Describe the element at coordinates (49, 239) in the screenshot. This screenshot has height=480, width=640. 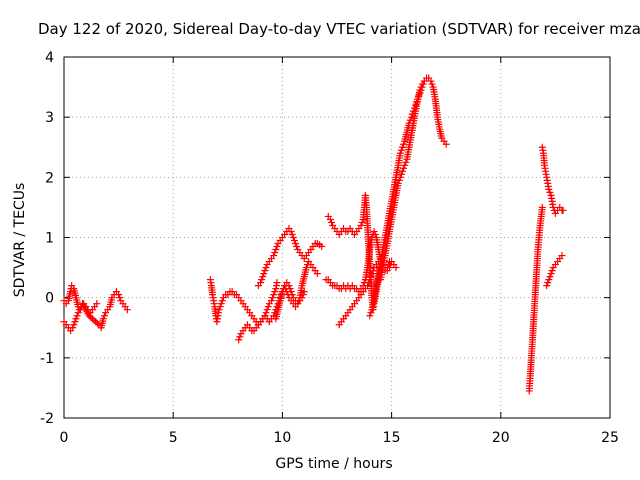
I see `y-tick-label: 1` at that location.